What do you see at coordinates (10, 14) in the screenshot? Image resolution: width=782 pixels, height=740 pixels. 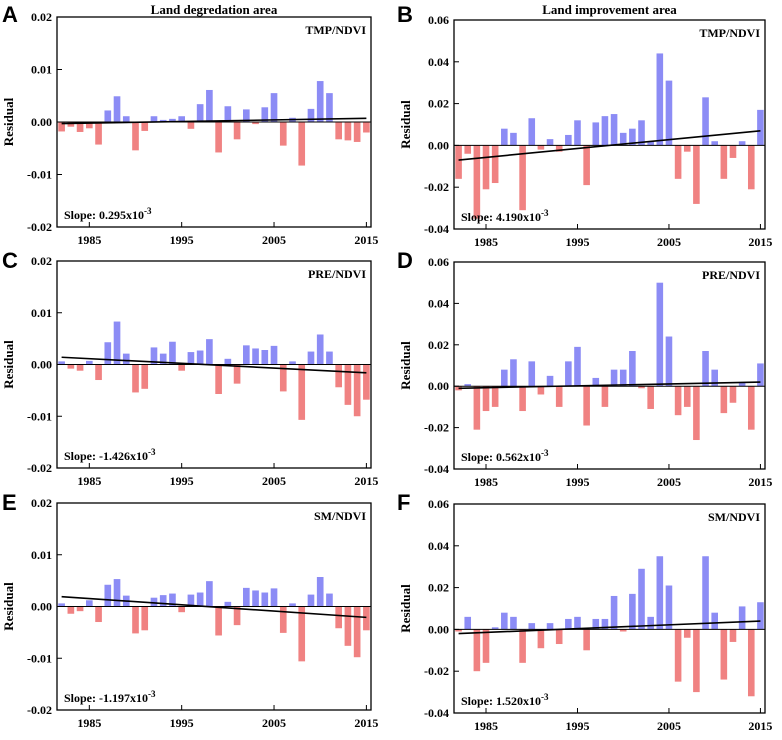 I see `panel-letter: A` at bounding box center [10, 14].